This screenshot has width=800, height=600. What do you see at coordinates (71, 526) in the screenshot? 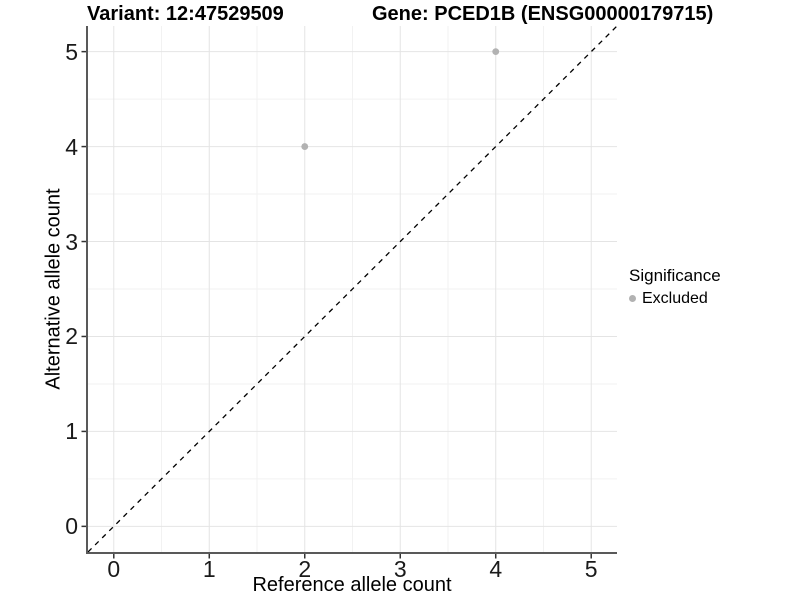
I see `y-tick-label: 0` at bounding box center [71, 526].